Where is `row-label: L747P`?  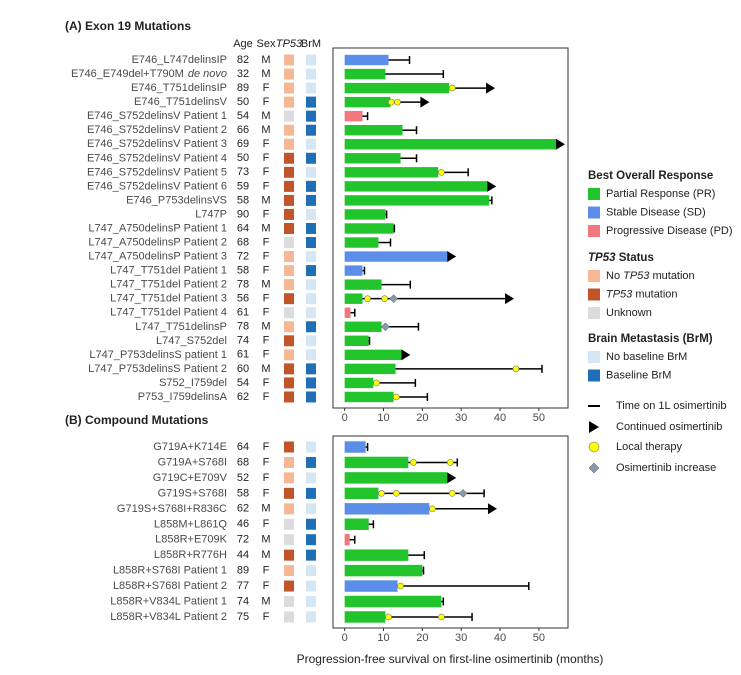
row-label: L747P is located at coordinates (211, 214).